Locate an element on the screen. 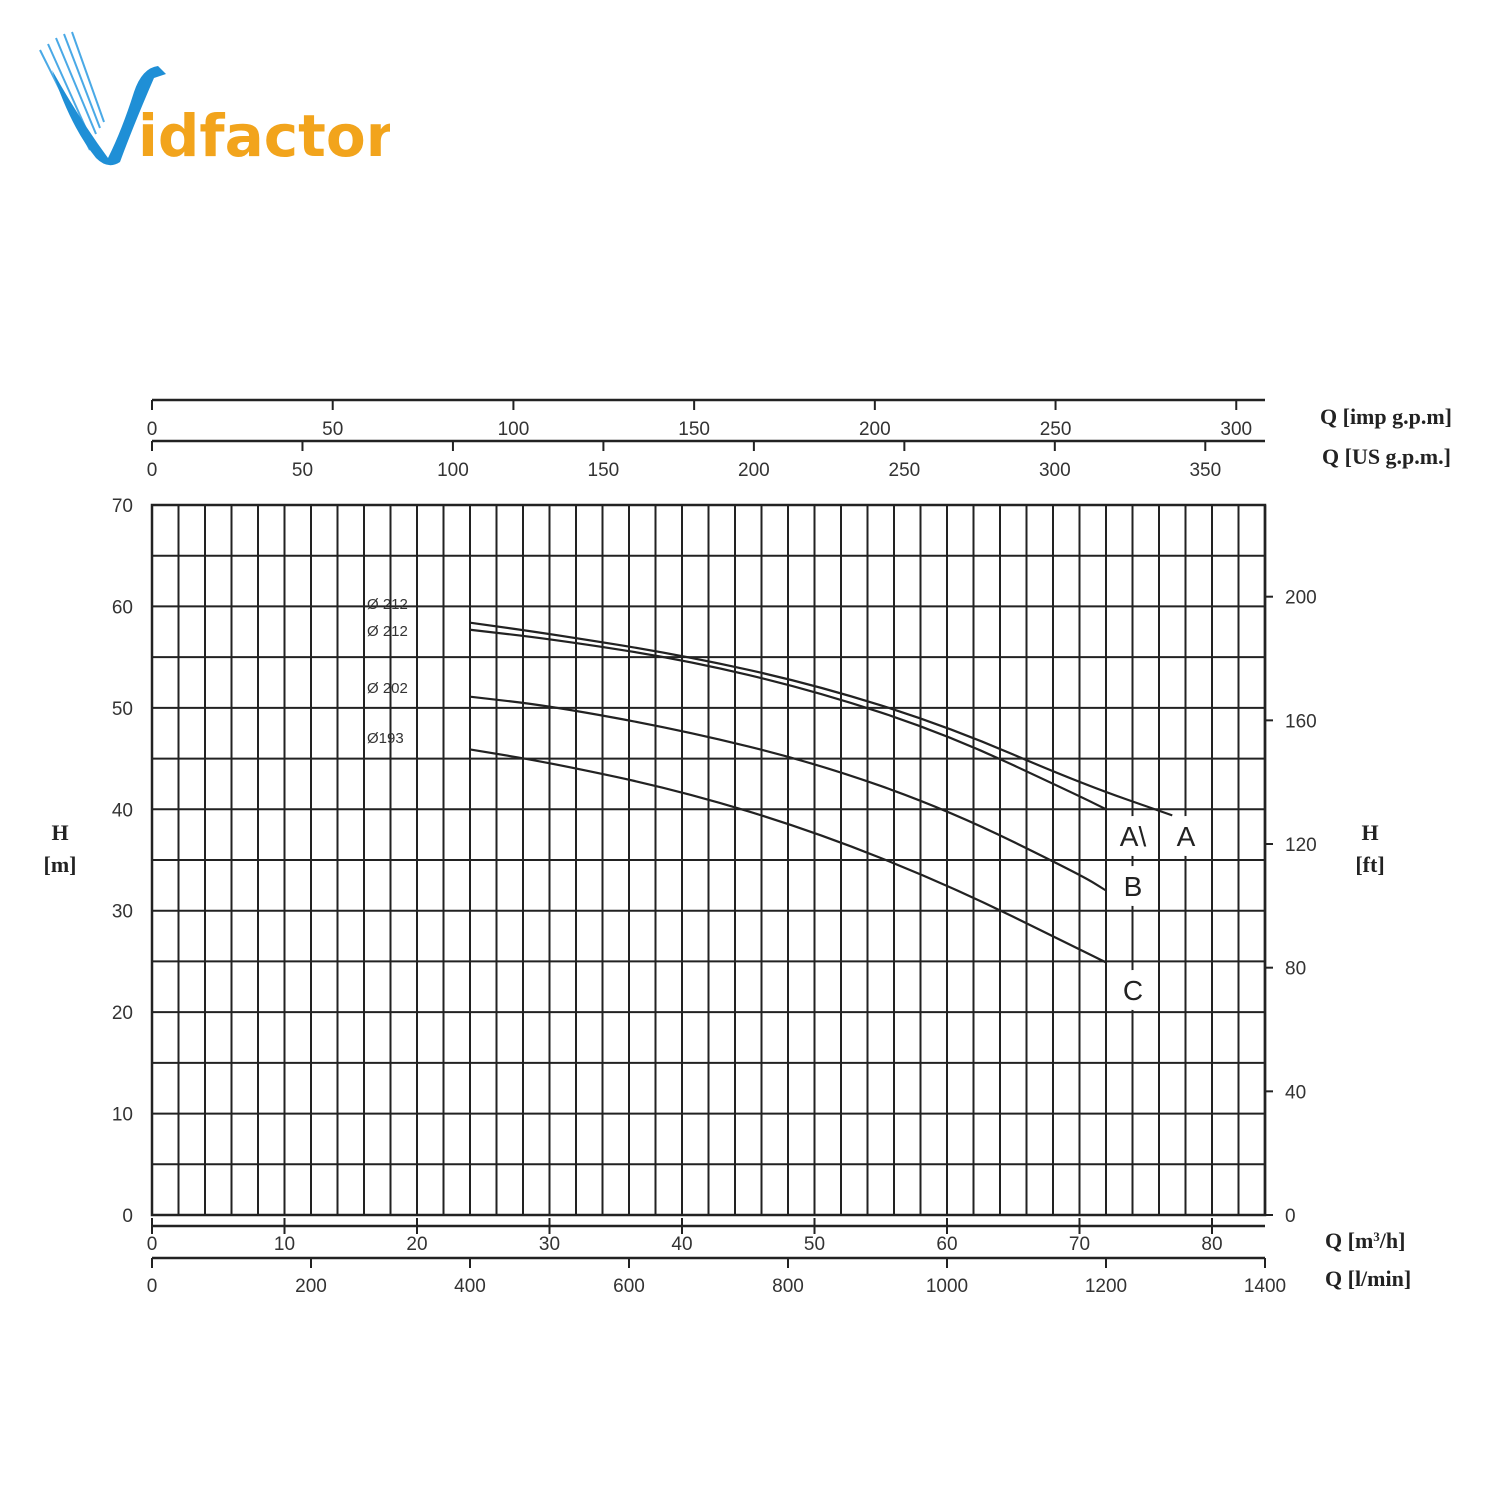 Image resolution: width=1500 pixels, height=1500 pixels. y-tick-label-m: 20 is located at coordinates (122, 1013).